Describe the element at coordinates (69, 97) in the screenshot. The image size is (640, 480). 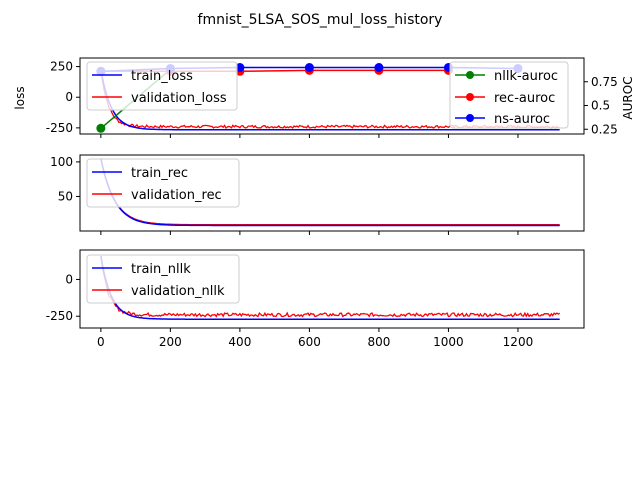
I see `top-ytick-label-1: 0` at that location.